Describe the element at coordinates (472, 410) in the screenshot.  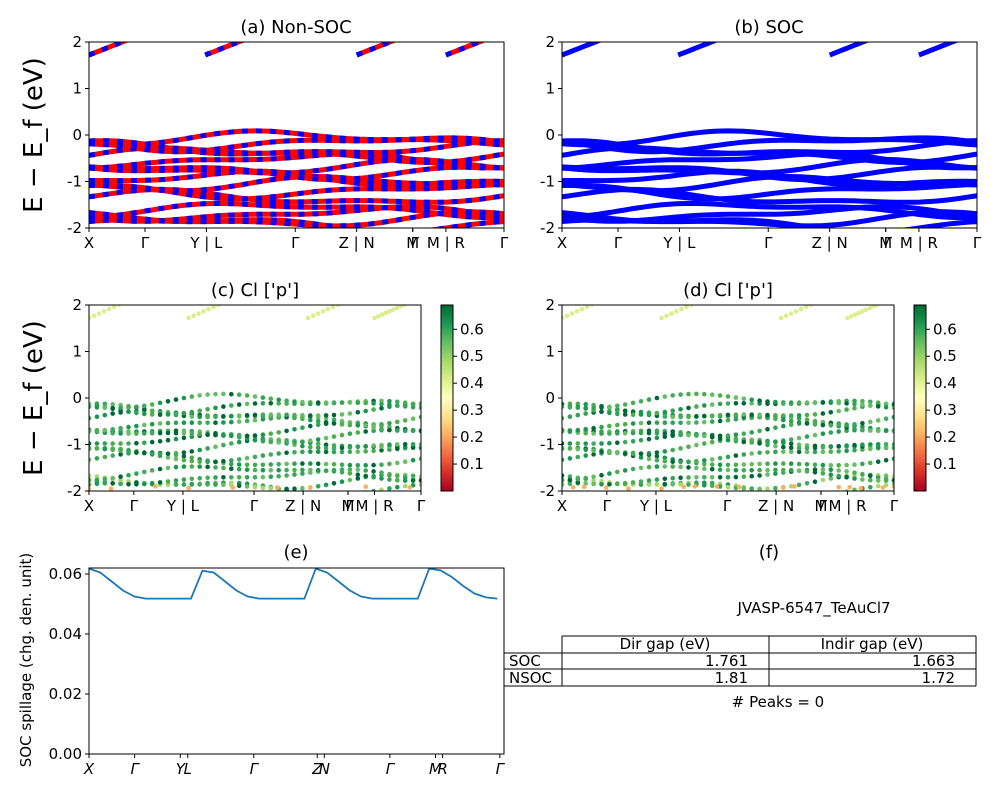
I see `colorbar-tick-label: 0.3` at that location.